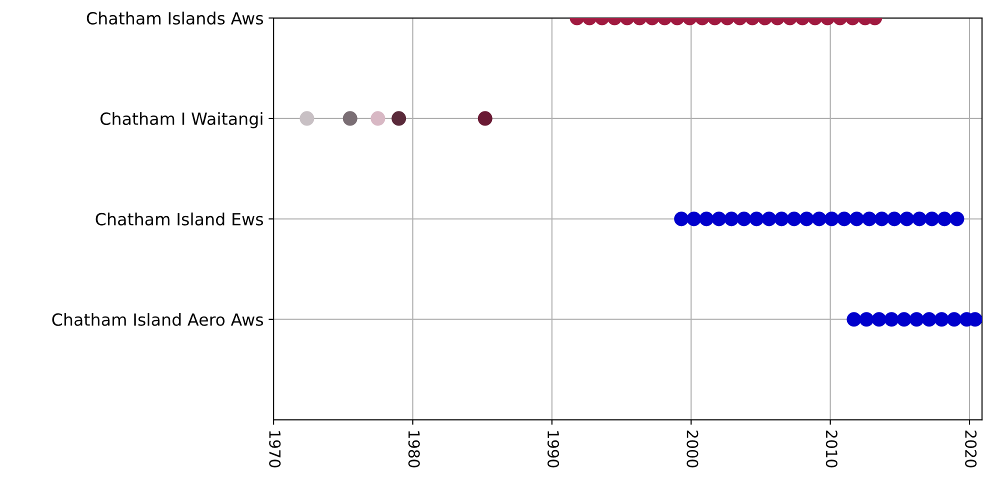  What do you see at coordinates (692, 449) in the screenshot?
I see `x-tick-label: 2000` at bounding box center [692, 449].